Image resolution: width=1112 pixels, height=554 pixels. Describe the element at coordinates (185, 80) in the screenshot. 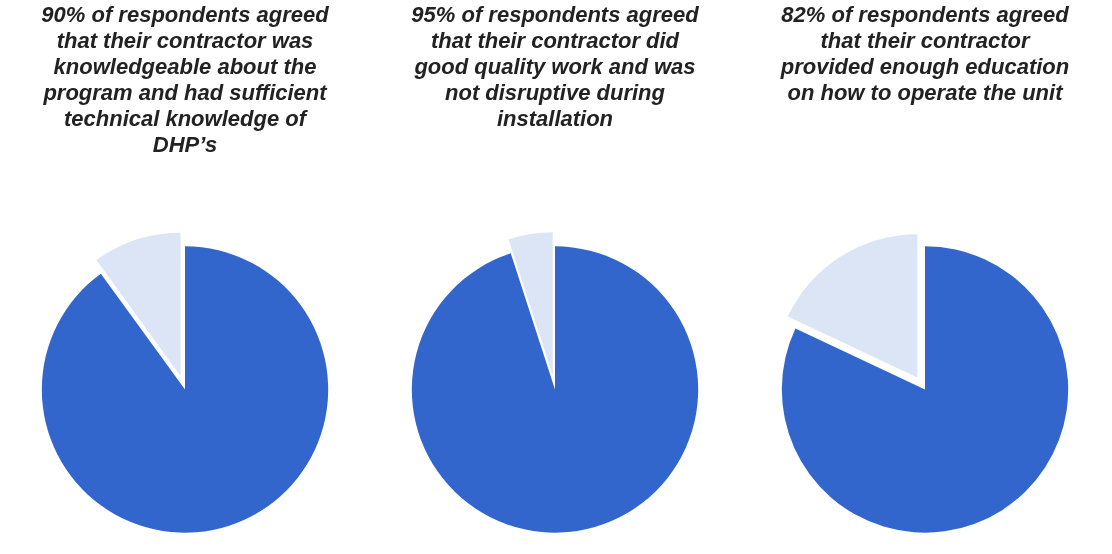

I see `chart-title: 90% of respondents agreed that their contractor was knowledgeable about the program and had sufficient technical knowledge of DHP’s` at that location.